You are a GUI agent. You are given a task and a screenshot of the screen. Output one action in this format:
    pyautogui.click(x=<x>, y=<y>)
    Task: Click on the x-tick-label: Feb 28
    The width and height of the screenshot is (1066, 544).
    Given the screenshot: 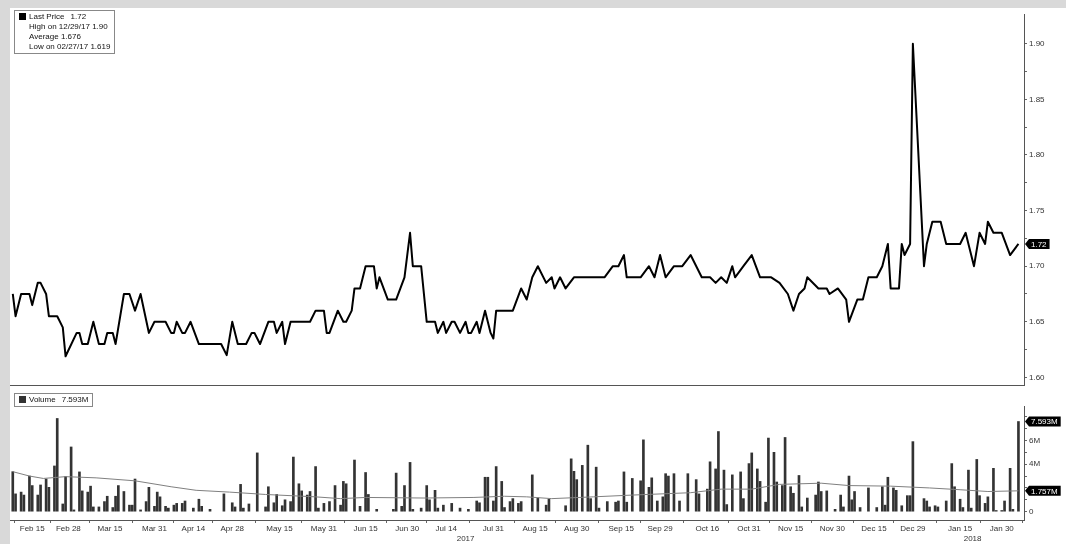 What is the action you would take?
    pyautogui.click(x=68, y=528)
    